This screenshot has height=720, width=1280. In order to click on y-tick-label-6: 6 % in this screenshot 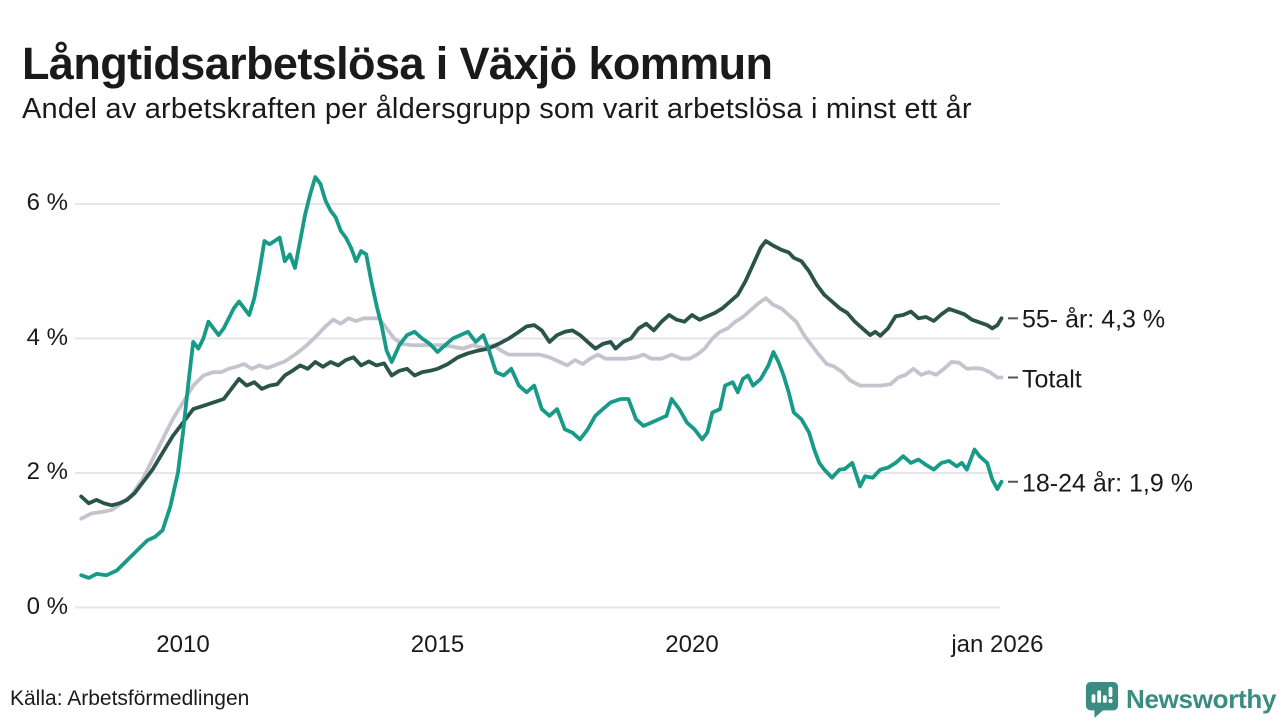, I will do `click(47, 202)`.